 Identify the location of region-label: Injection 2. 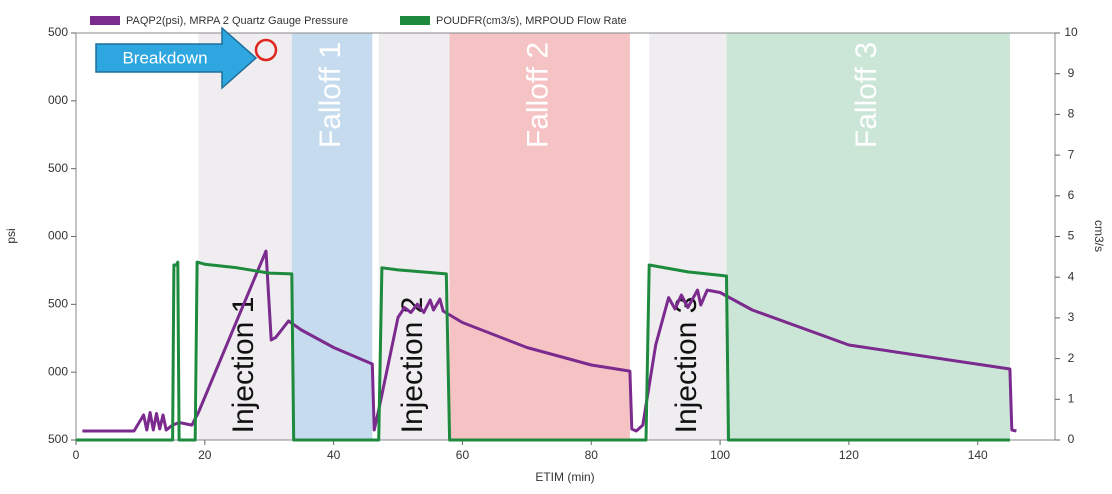
(412, 365).